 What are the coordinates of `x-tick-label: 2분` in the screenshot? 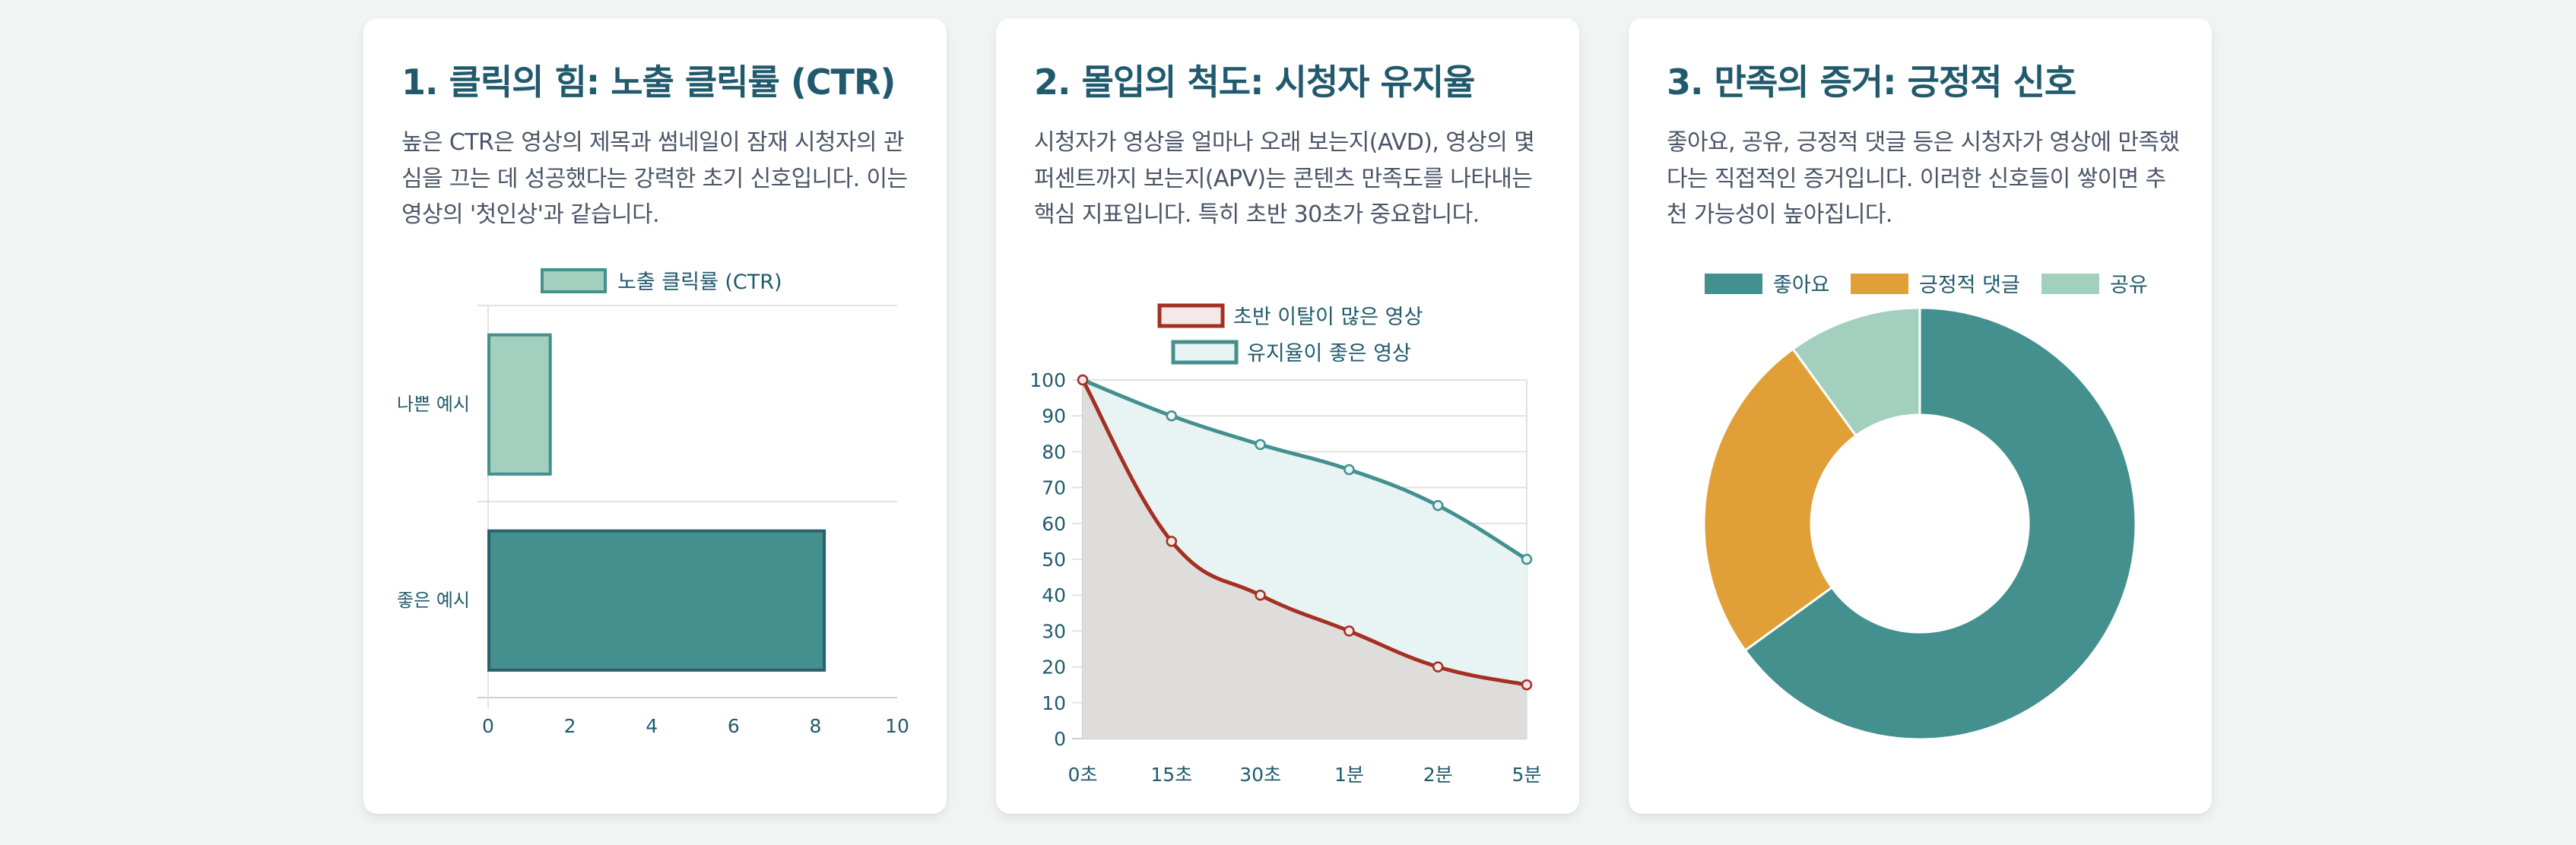 It's located at (1438, 775).